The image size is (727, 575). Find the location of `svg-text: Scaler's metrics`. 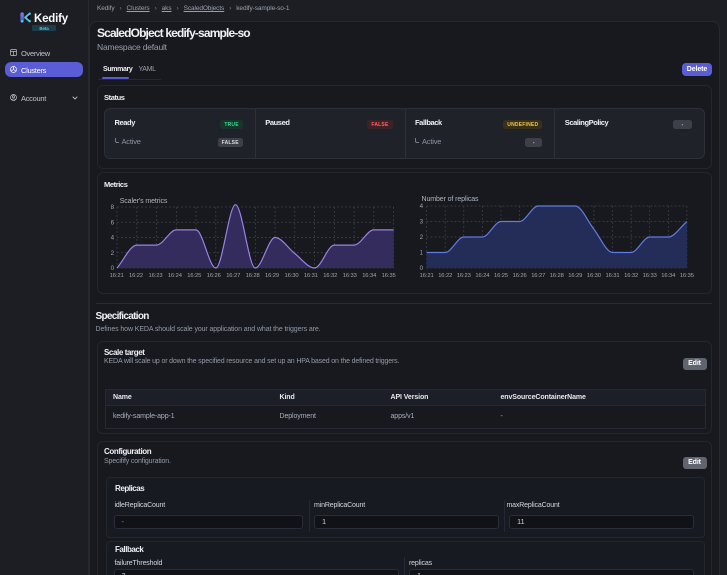

svg-text: Scaler's metrics is located at coordinates (144, 201).